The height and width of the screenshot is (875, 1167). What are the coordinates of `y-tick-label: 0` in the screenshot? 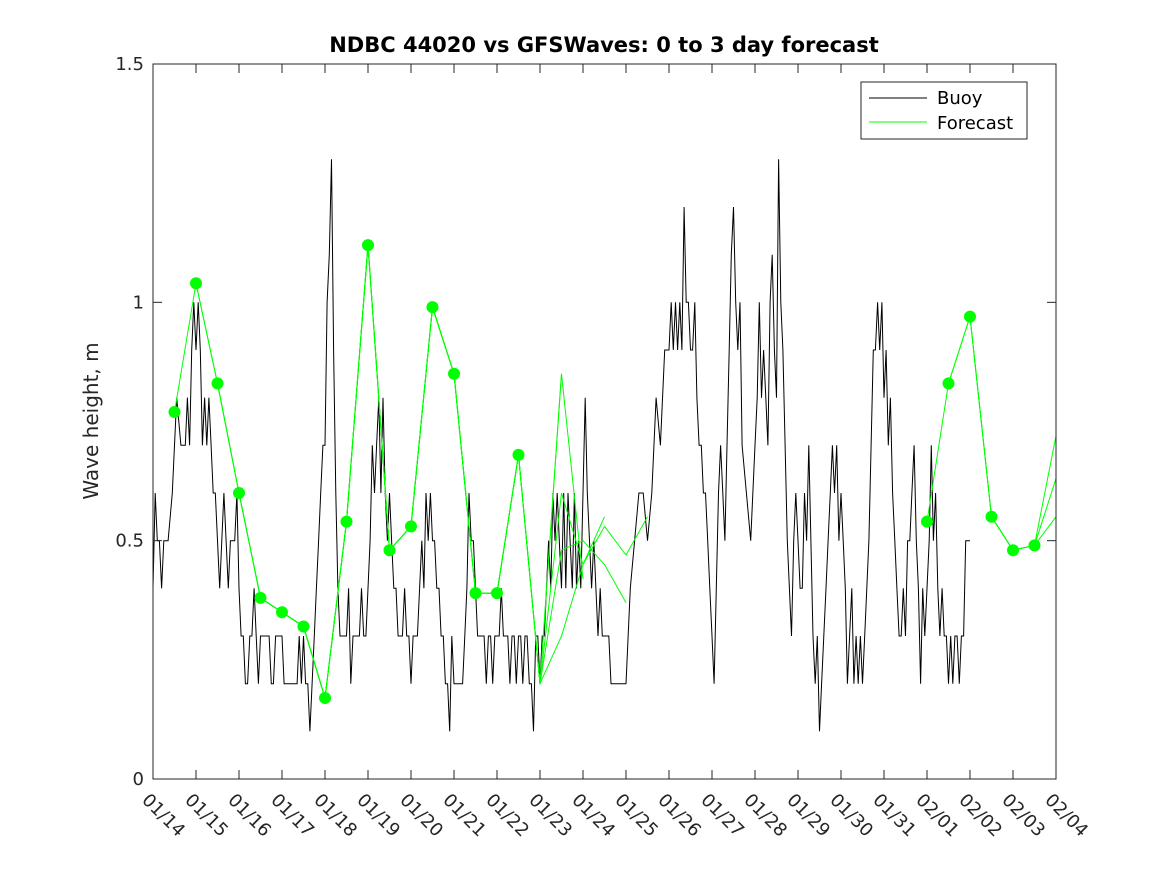 It's located at (138, 779).